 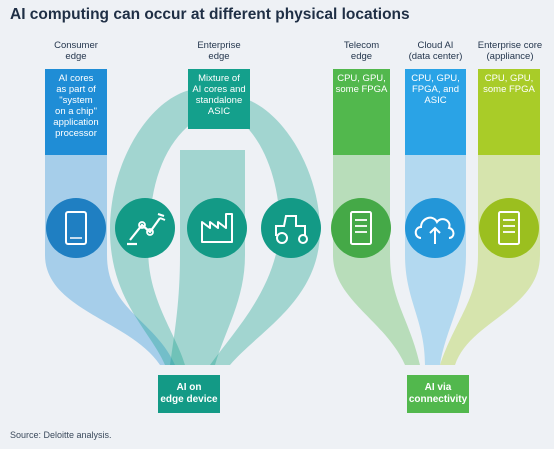 I want to click on connectivity-label: AI via connectivity, so click(x=438, y=393).